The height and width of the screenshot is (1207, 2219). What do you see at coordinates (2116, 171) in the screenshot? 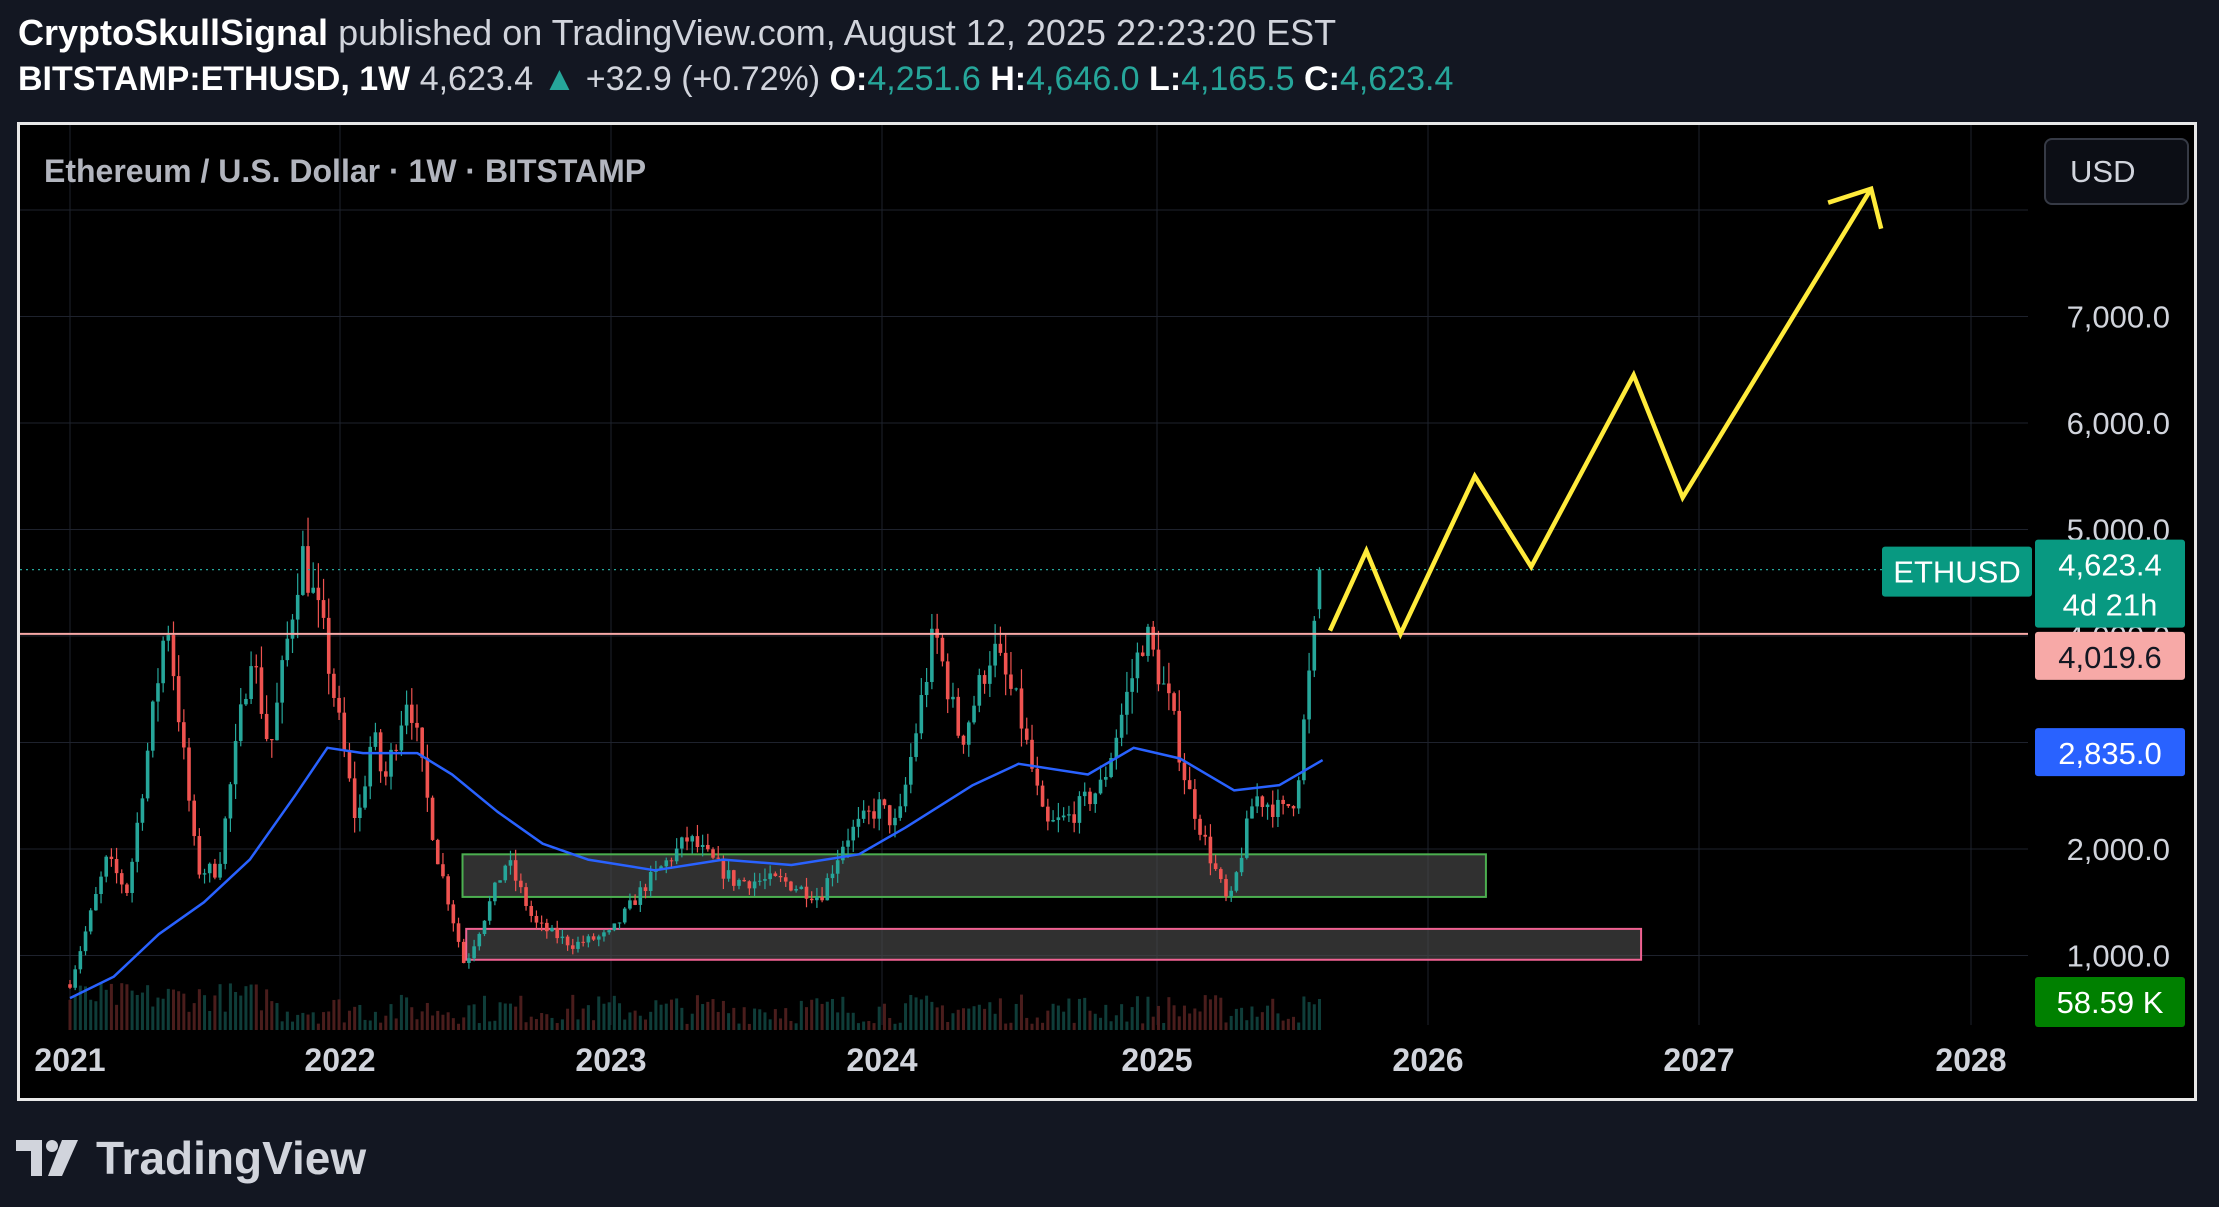
I see `currency-button: USD` at bounding box center [2116, 171].